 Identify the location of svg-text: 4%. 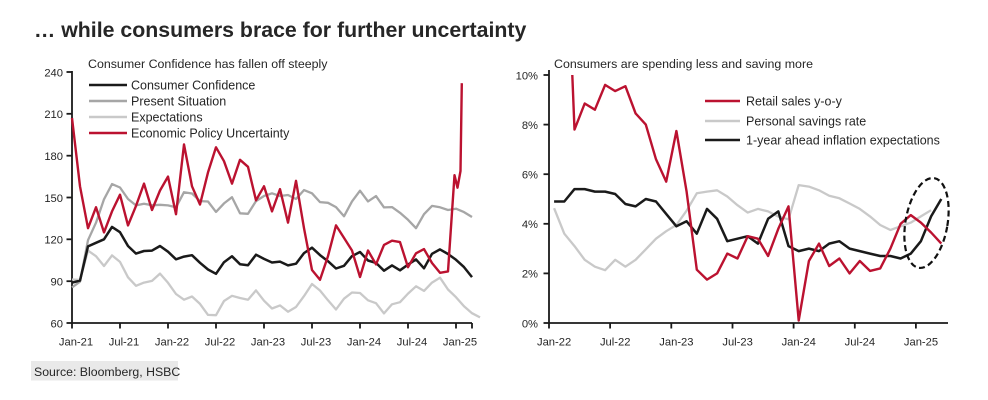
(530, 225).